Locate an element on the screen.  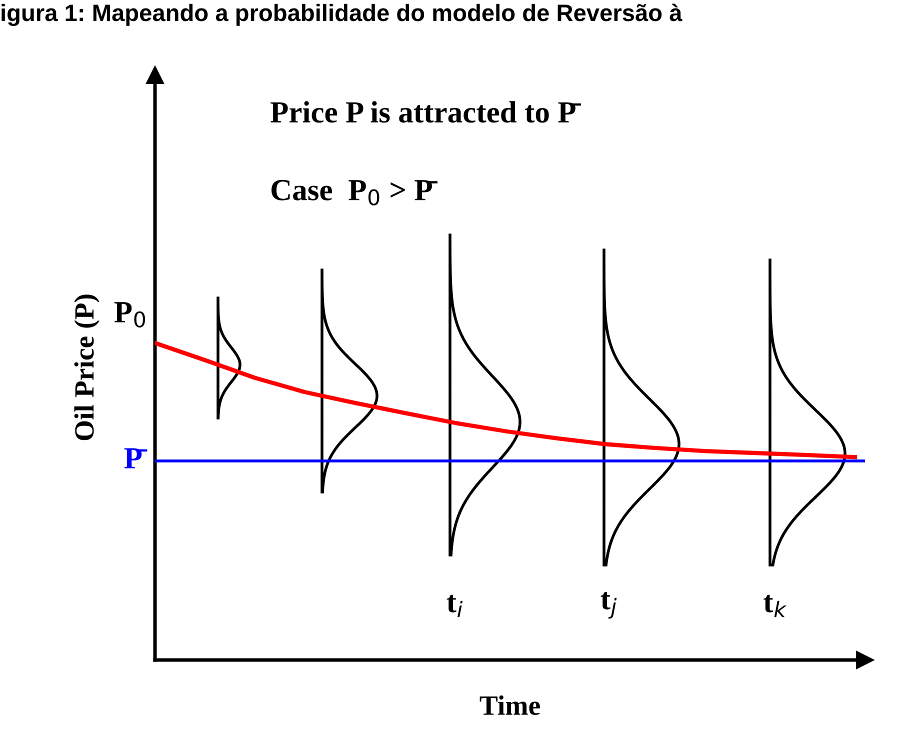
text: Case P$_{0}$ > P̄ is located at coordinates (354, 193).